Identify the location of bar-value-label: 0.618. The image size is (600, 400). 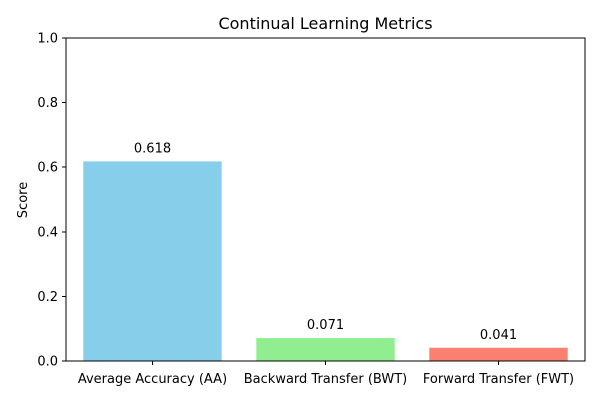
(152, 148).